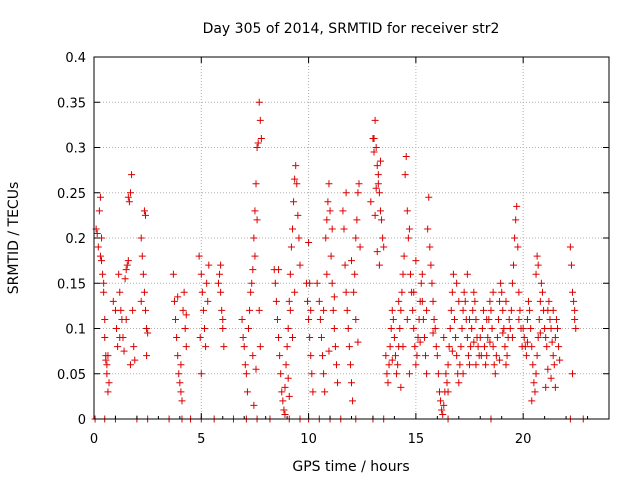  I want to click on x-tick-label: 5, so click(201, 439).